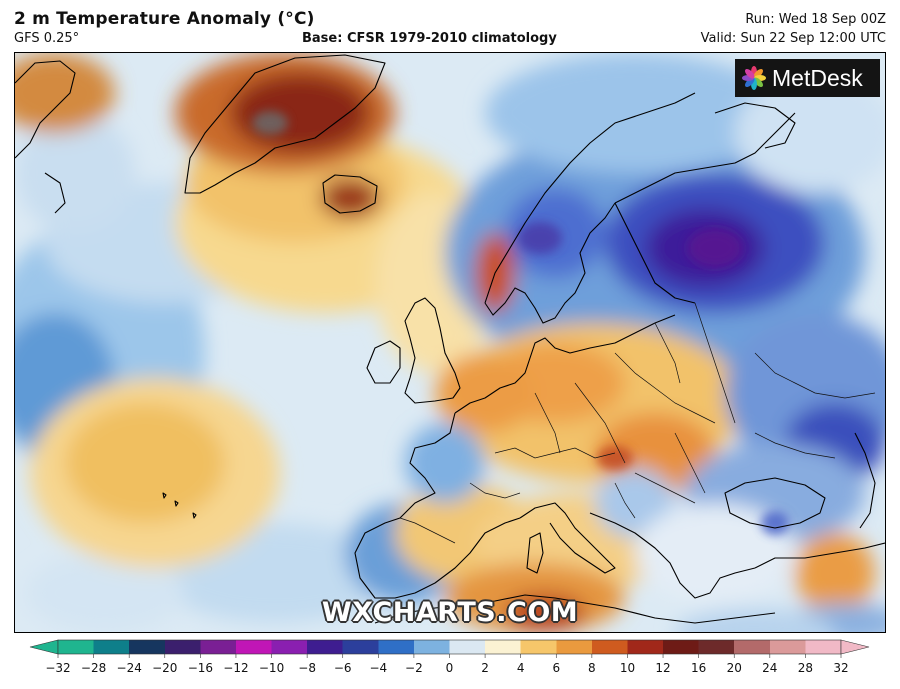  Describe the element at coordinates (44, 647) in the screenshot. I see `colorbar-min-arrow` at that location.